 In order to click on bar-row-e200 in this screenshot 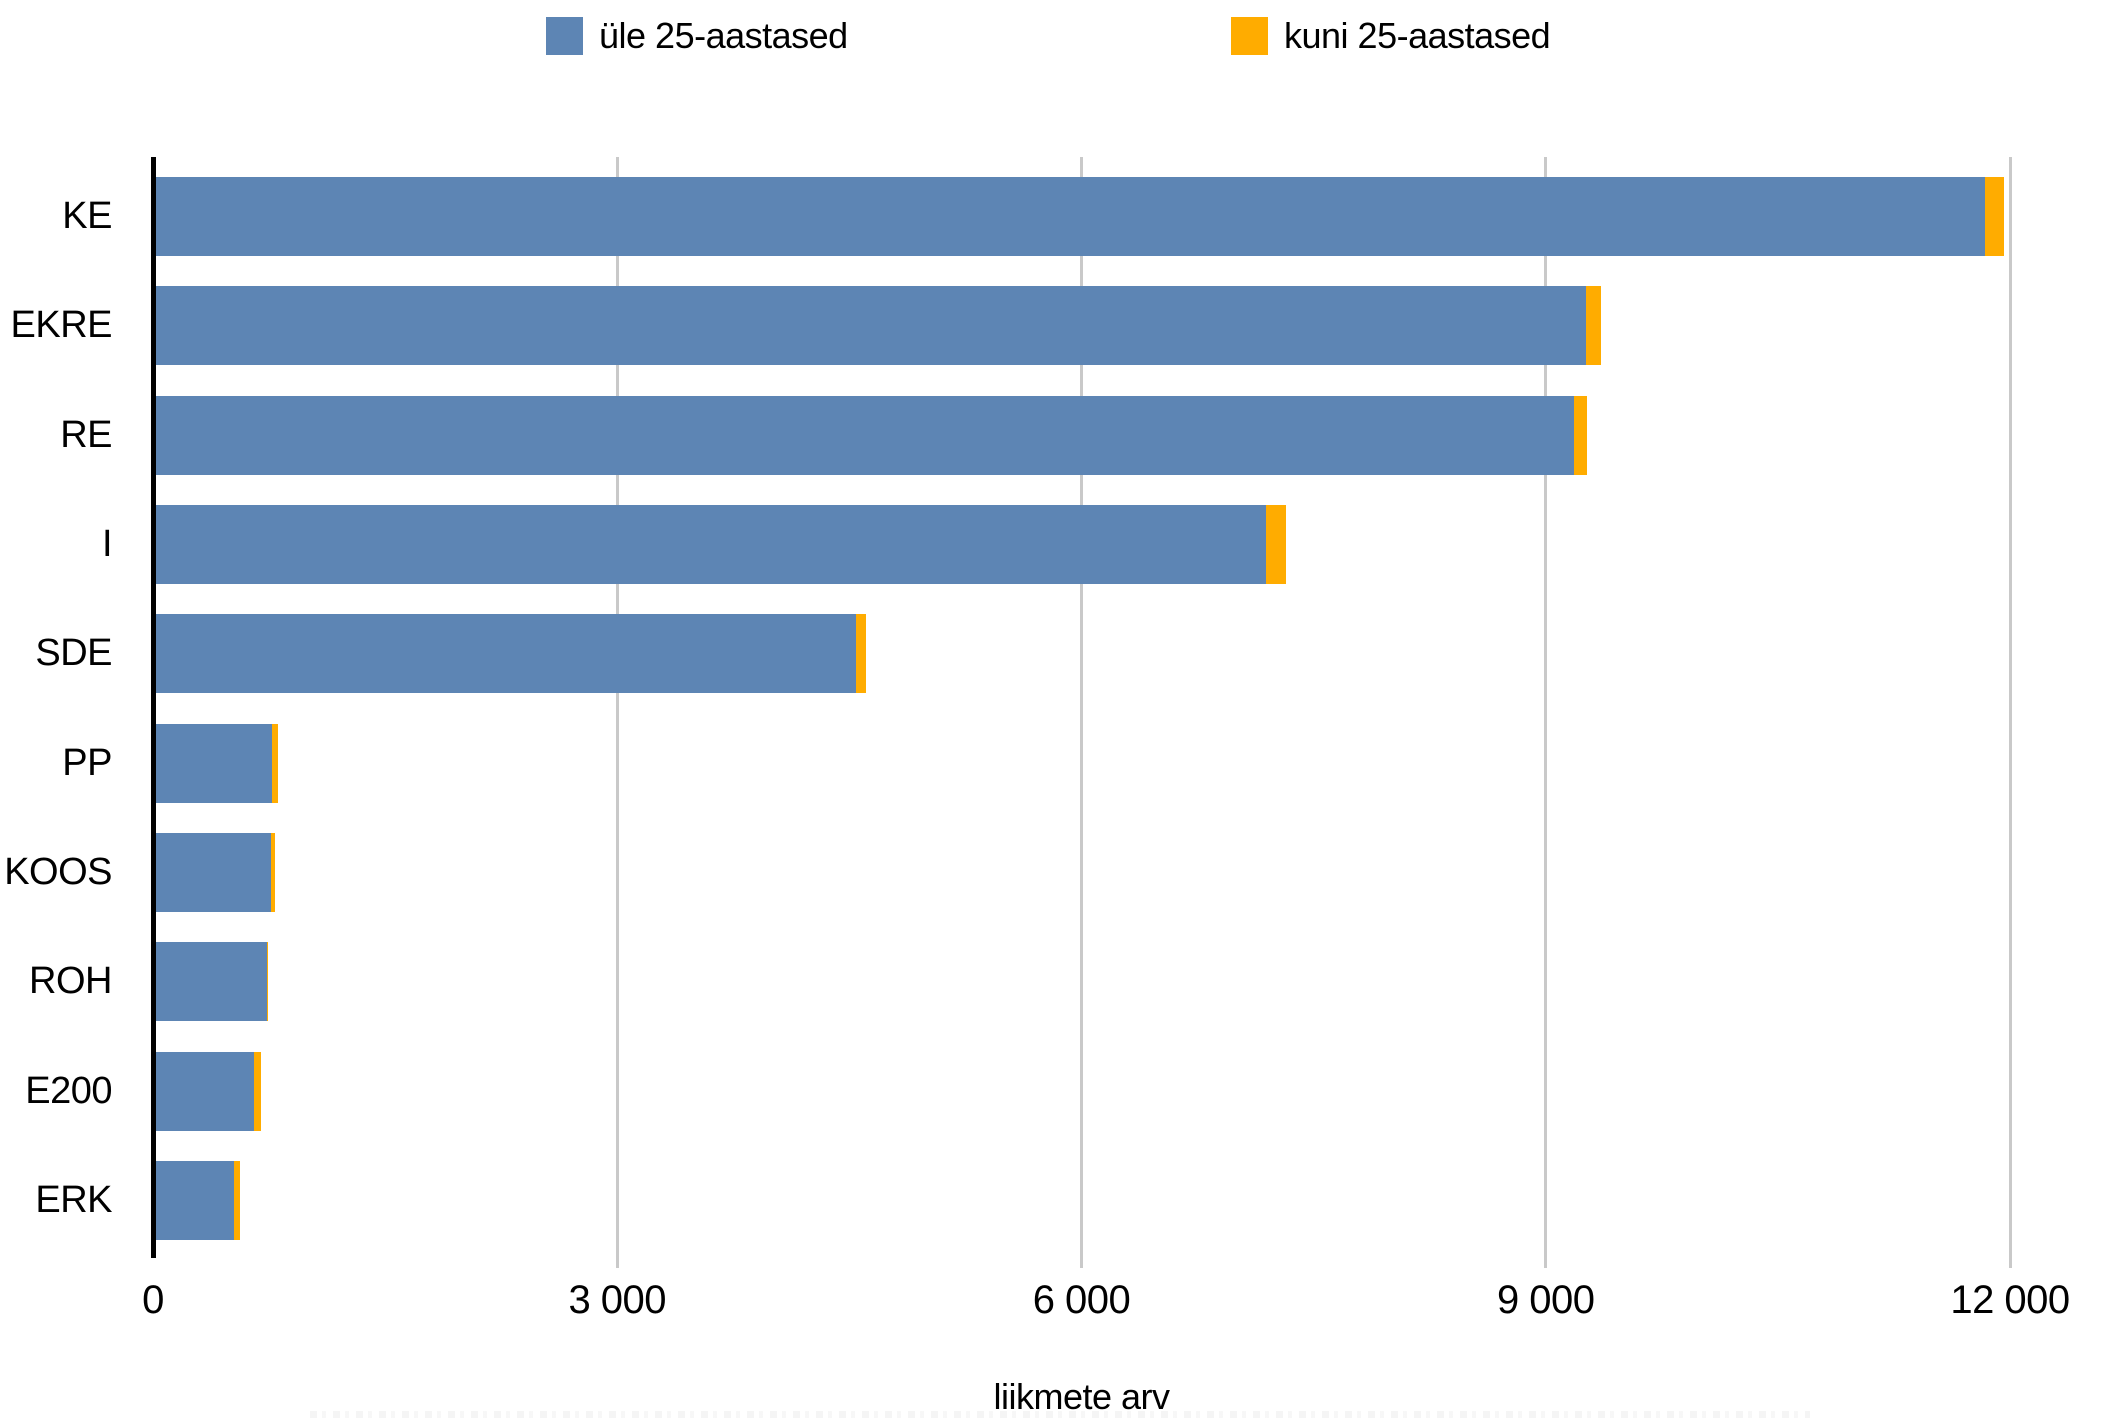, I will do `click(209, 1091)`.